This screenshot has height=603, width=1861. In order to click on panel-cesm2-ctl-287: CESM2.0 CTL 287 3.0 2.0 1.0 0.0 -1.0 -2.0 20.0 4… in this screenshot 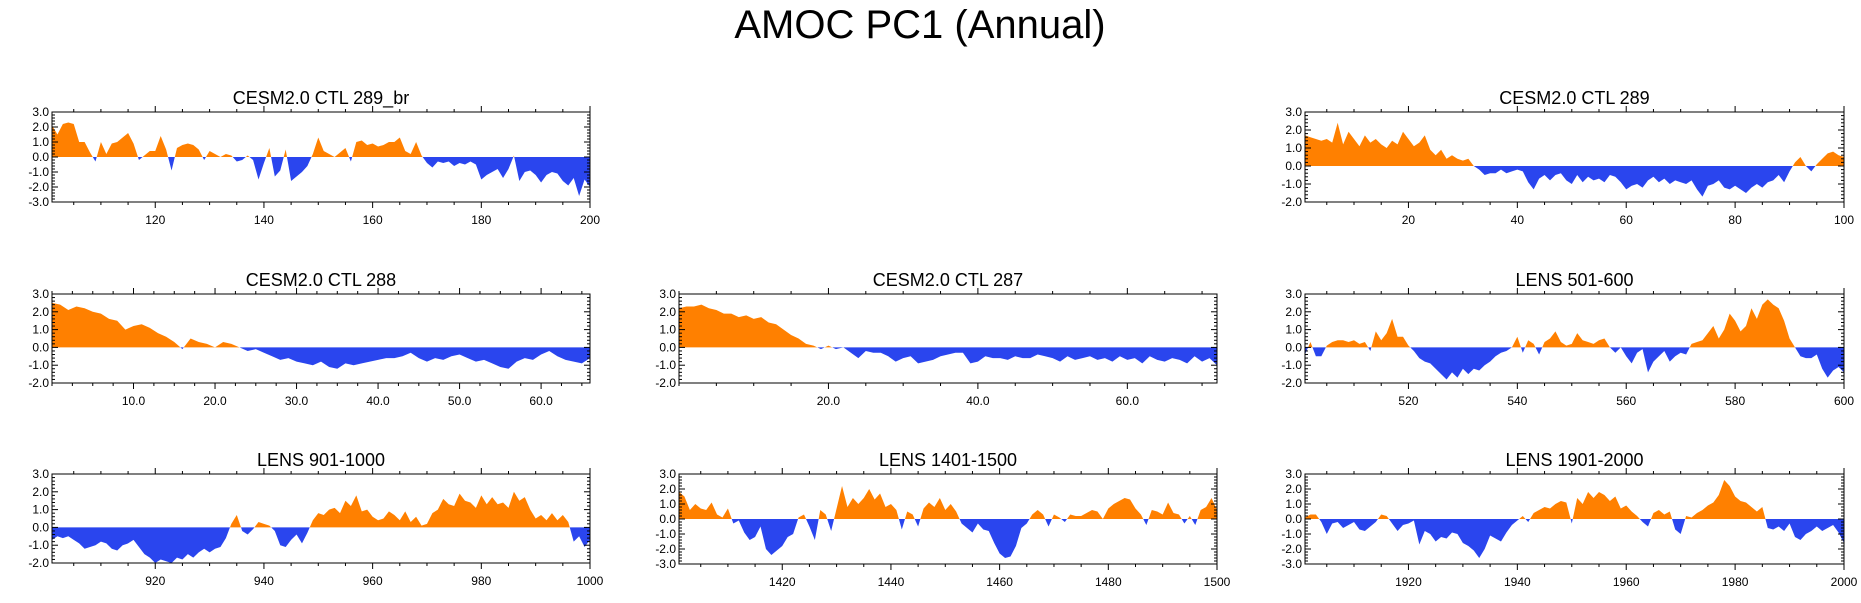, I will do `click(936, 339)`.